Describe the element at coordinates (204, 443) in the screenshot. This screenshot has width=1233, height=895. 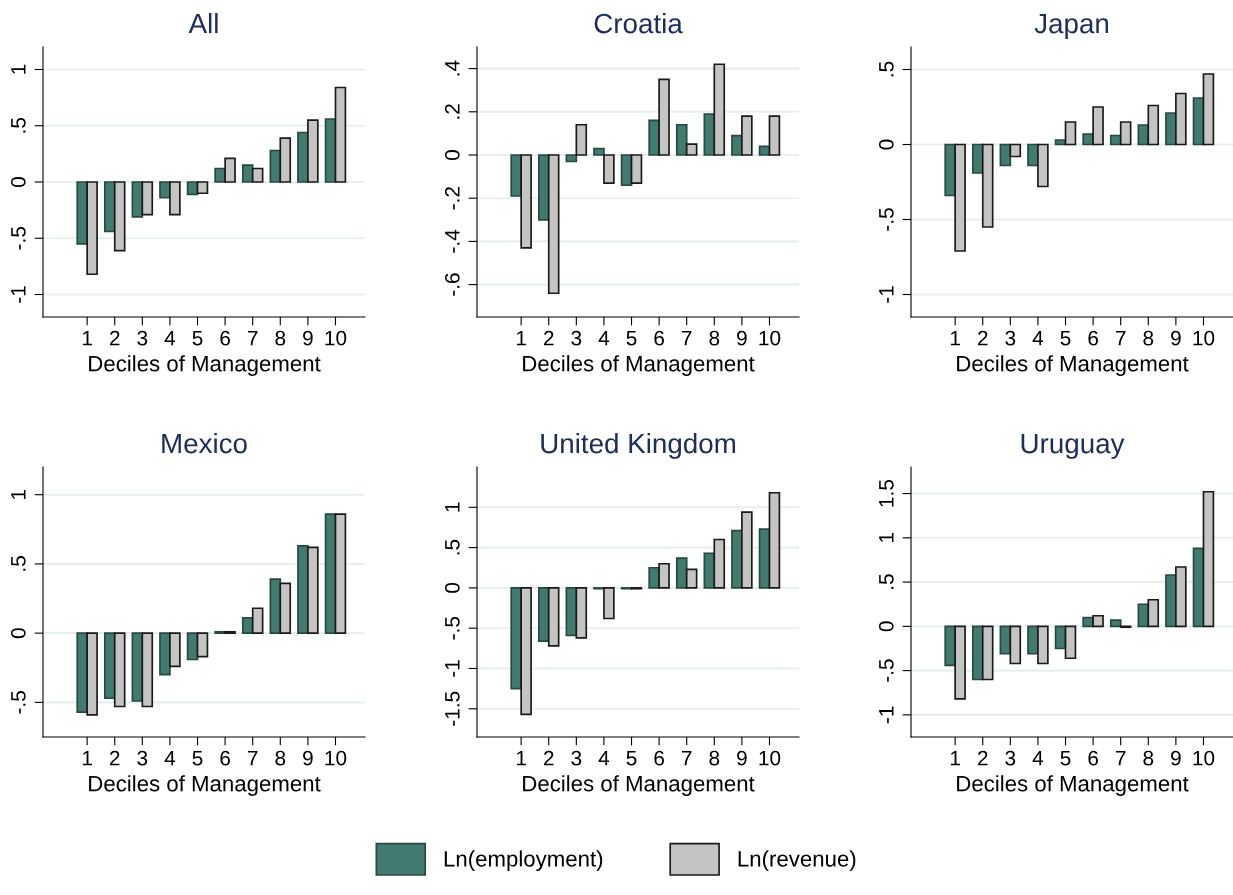
I see `chart-title: Mexico` at that location.